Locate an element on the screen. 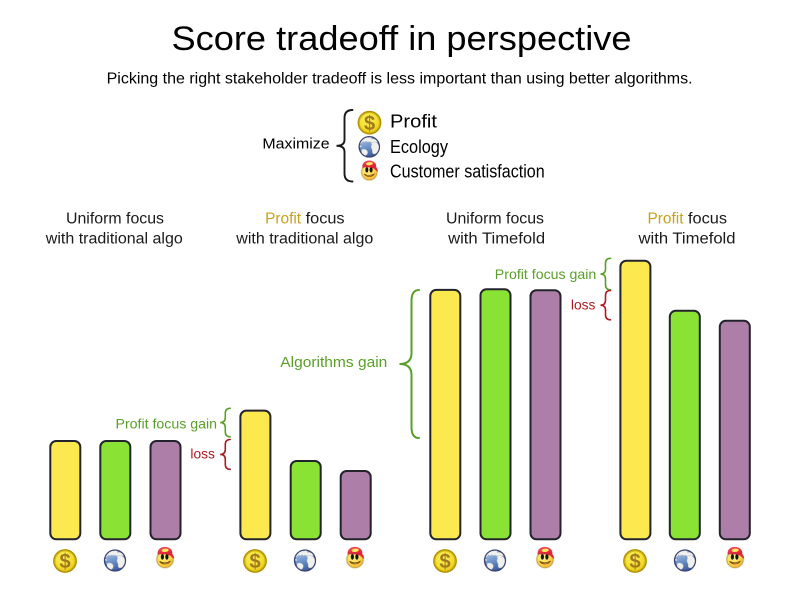  svg-text: Ecology is located at coordinates (419, 146).